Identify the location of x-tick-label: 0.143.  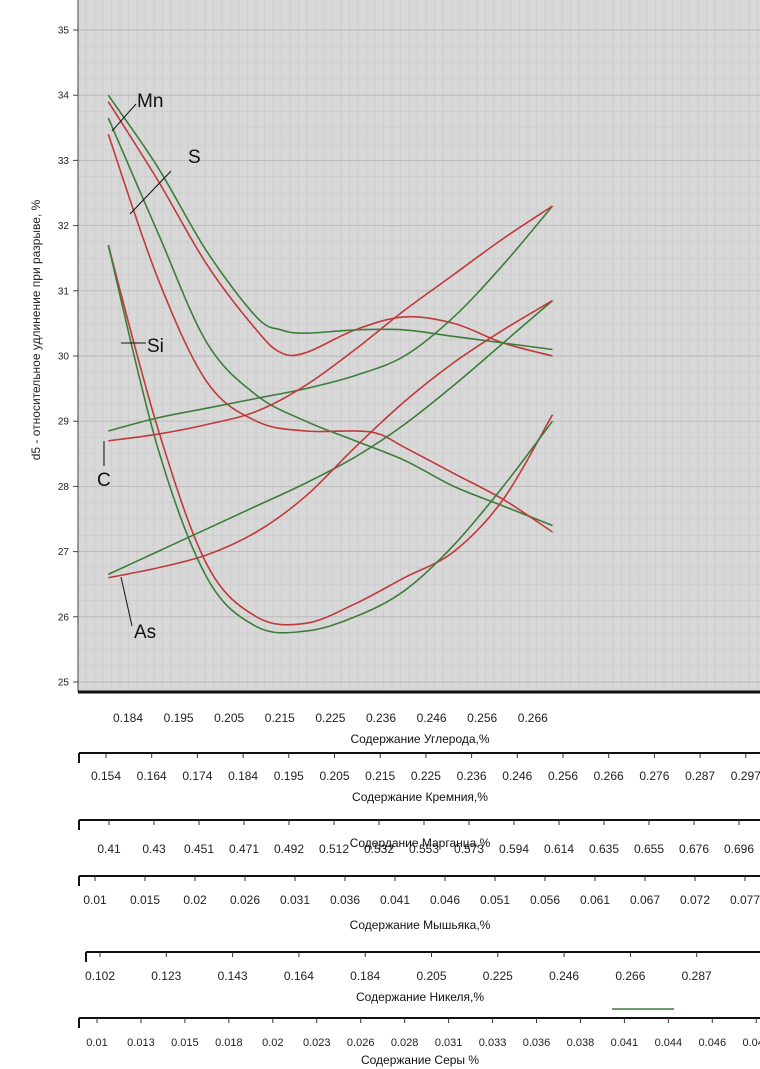
(233, 976).